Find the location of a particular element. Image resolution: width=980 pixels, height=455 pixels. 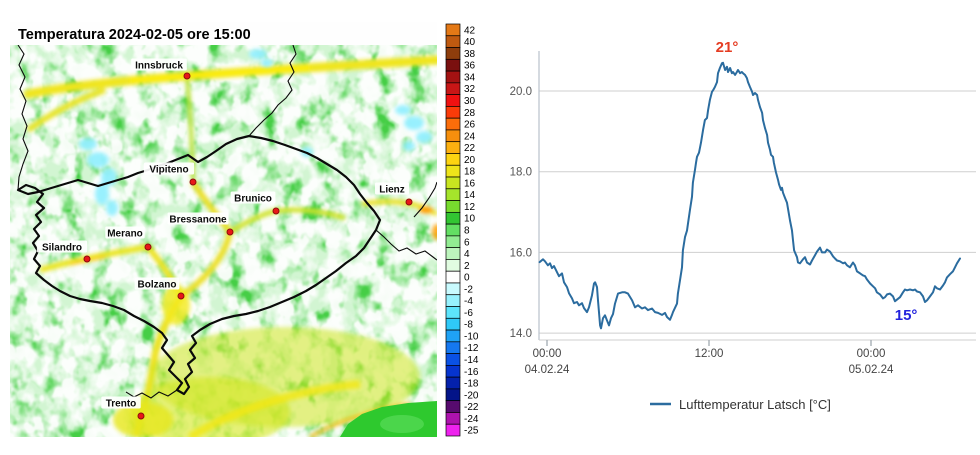

colorbar-label: -20 is located at coordinates (471, 395).